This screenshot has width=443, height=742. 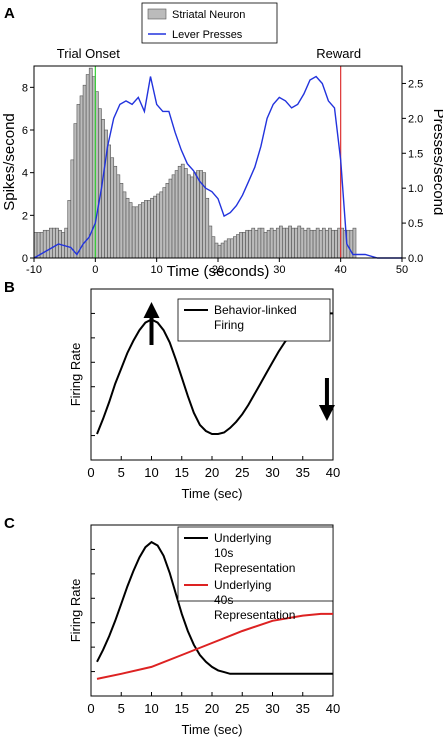 I want to click on y2-axis-label: Presses/second, so click(x=436, y=162).